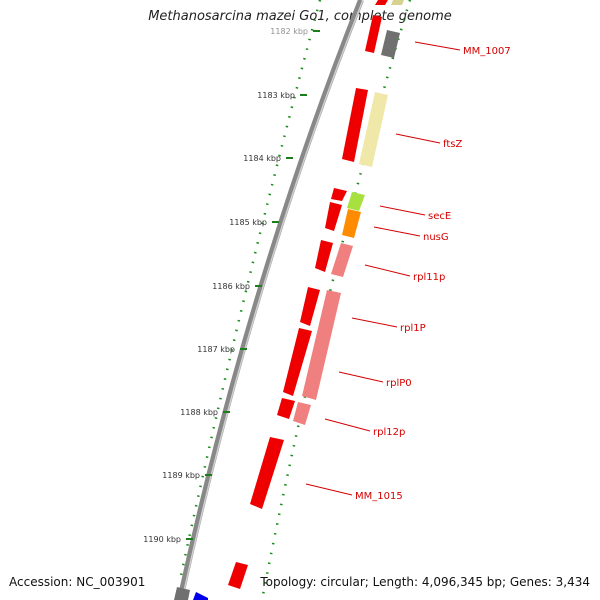 This screenshot has width=600, height=600. I want to click on kbp-tick-label: 1187 kbp, so click(216, 349).